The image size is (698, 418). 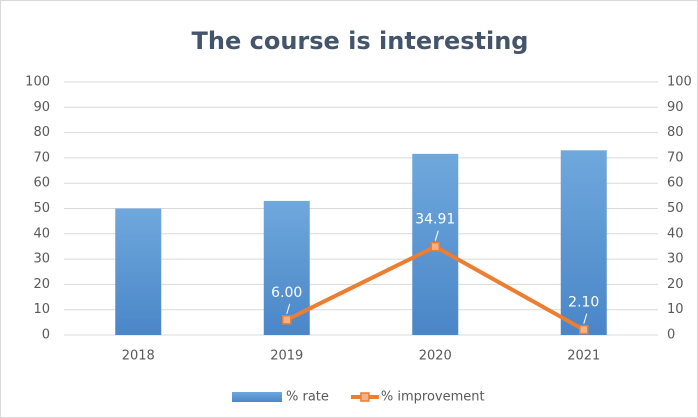 What do you see at coordinates (41, 107) in the screenshot?
I see `y-tick-label: 90` at bounding box center [41, 107].